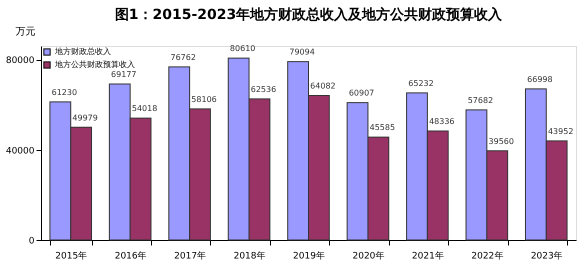 This screenshot has height=265, width=586. Describe the element at coordinates (94, 64) in the screenshot. I see `legend-label: 地方公共财政预算收入` at that location.